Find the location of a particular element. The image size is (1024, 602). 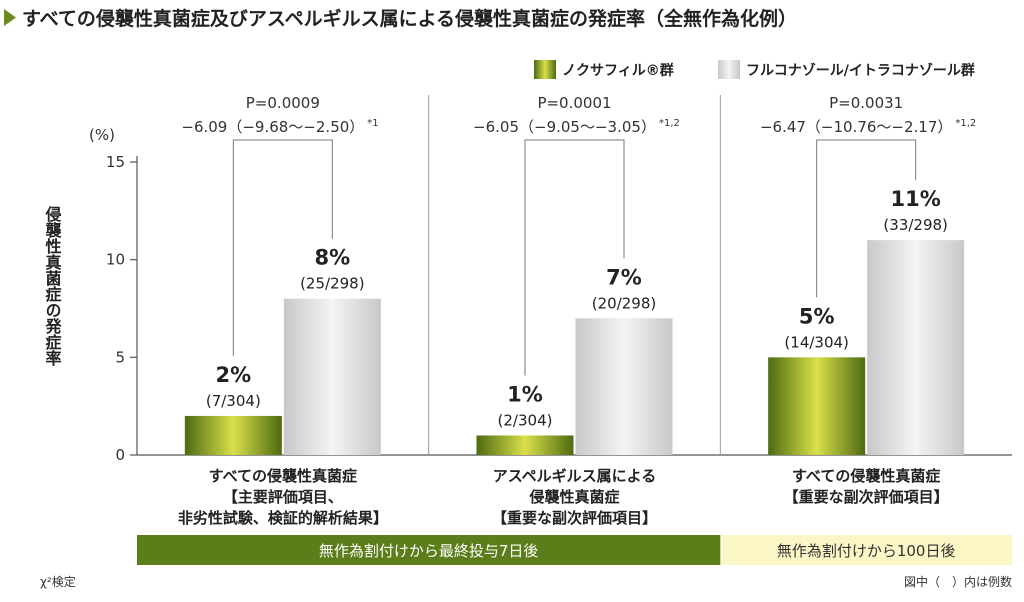

legend-label-noxafil: ノクサフィル®群 is located at coordinates (618, 70).